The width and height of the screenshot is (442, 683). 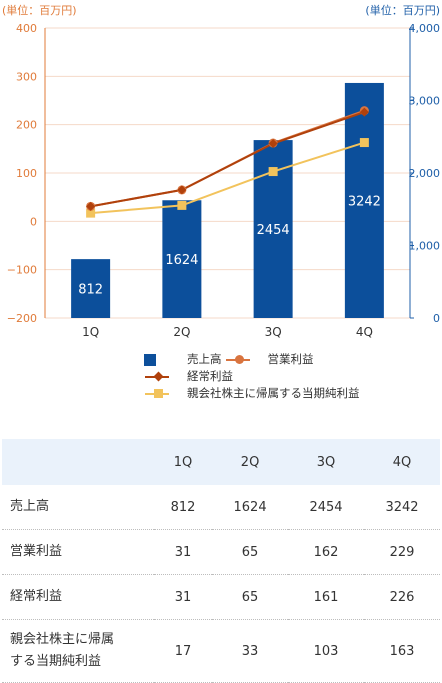 I want to click on legend-row-3: 親会社株主に帰属する当期純利益, so click(x=251, y=393).